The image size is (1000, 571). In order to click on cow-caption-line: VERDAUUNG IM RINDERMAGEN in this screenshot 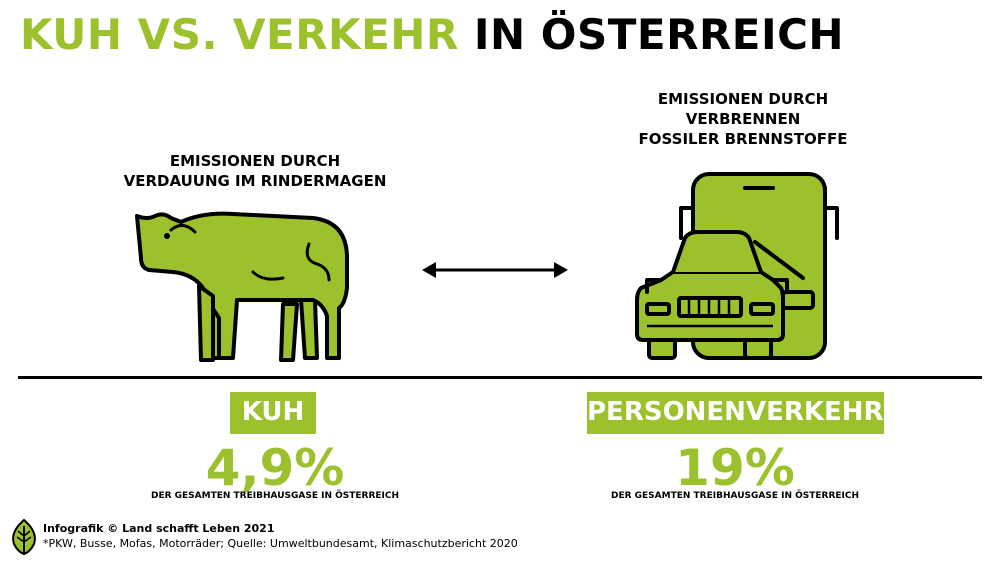, I will do `click(255, 181)`.